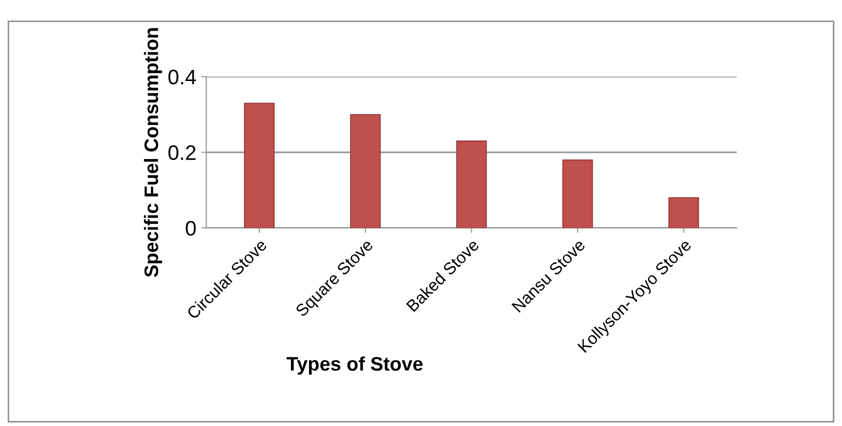 The image size is (842, 426). I want to click on x-axis-title: Types of Stove, so click(354, 365).